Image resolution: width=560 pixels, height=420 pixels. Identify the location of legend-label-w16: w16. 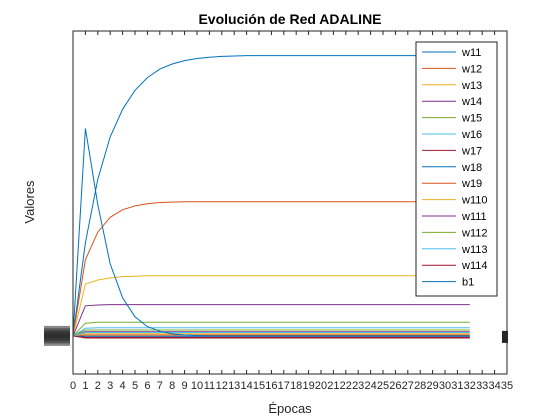
(471, 135).